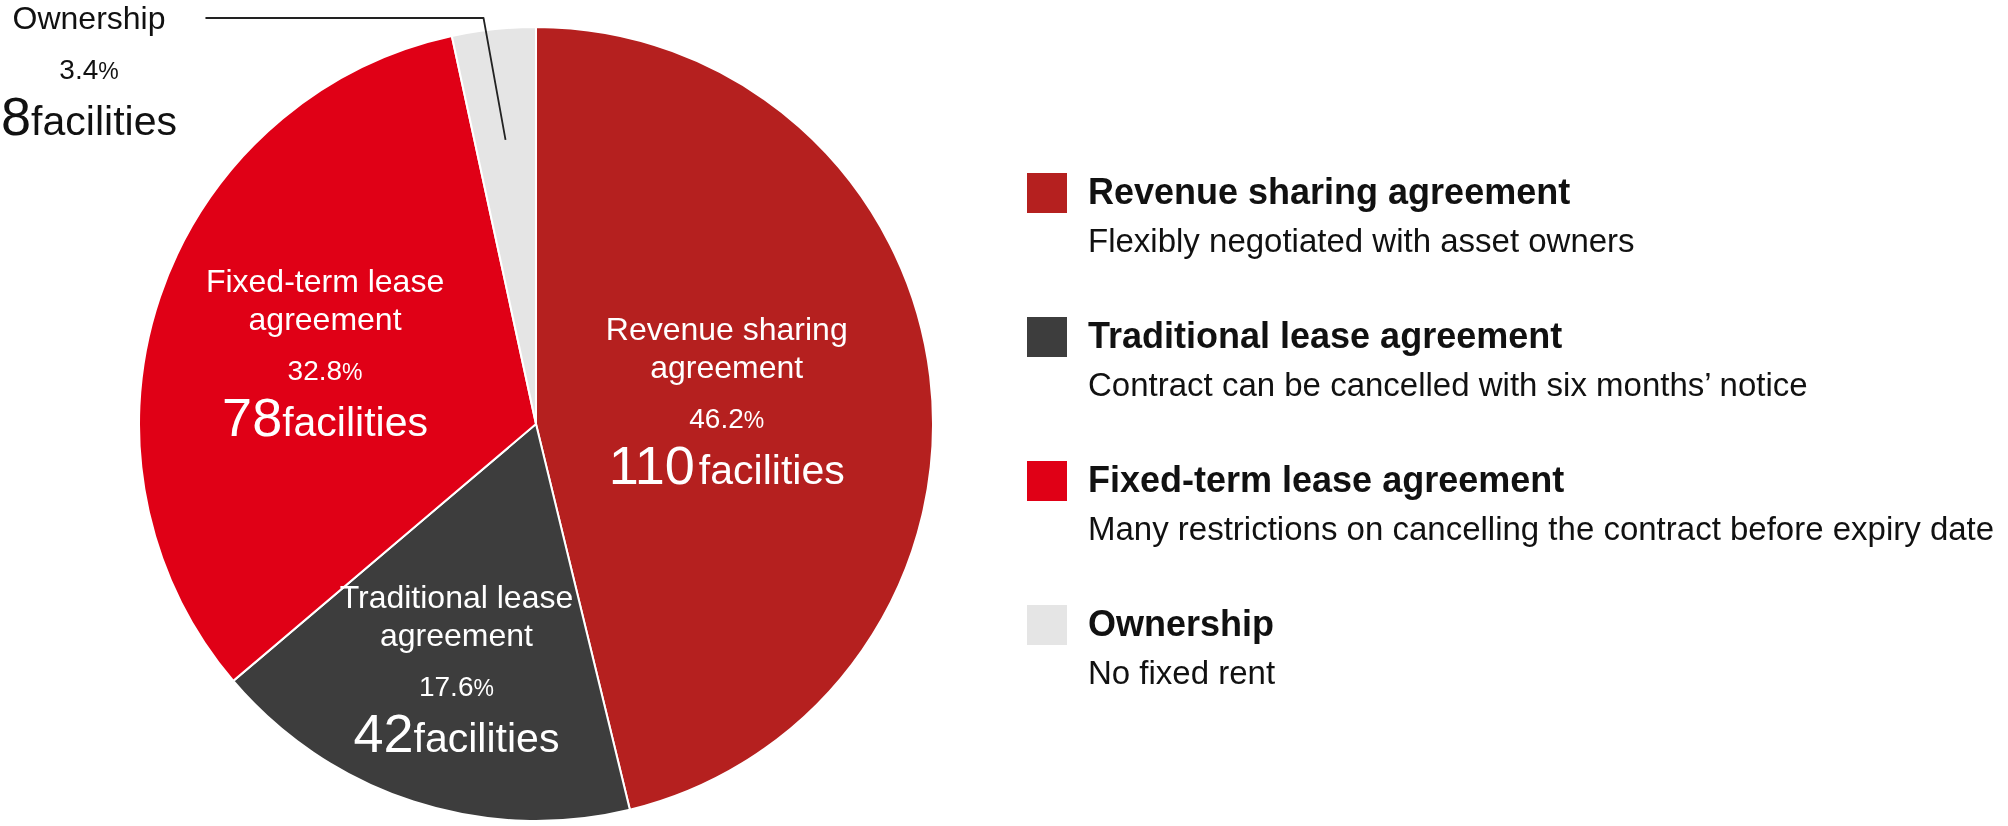  Describe the element at coordinates (89, 18) in the screenshot. I see `category-label: Ownership` at that location.